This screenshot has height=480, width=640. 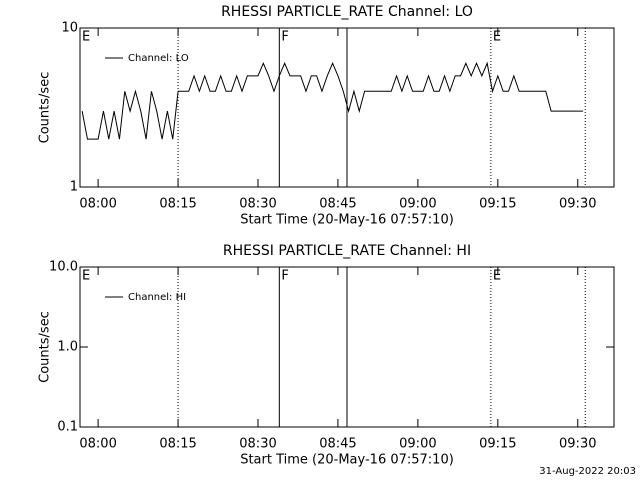 What do you see at coordinates (332, 100) in the screenshot?
I see `data-line` at bounding box center [332, 100].